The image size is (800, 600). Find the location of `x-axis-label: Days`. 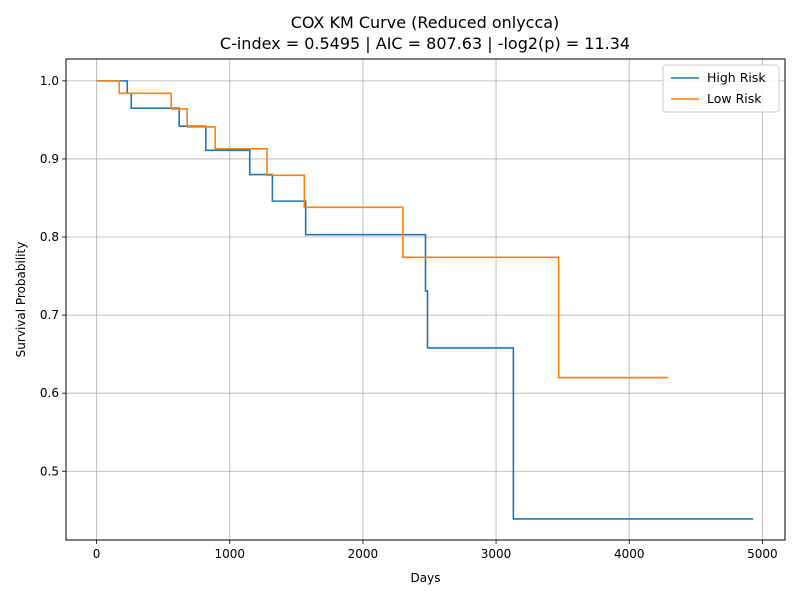

x-axis-label: Days is located at coordinates (426, 578).